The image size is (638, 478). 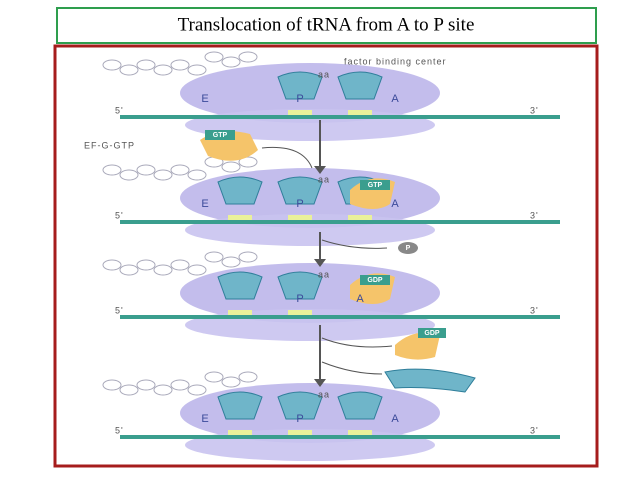 I want to click on ef-g, so click(x=417, y=346).